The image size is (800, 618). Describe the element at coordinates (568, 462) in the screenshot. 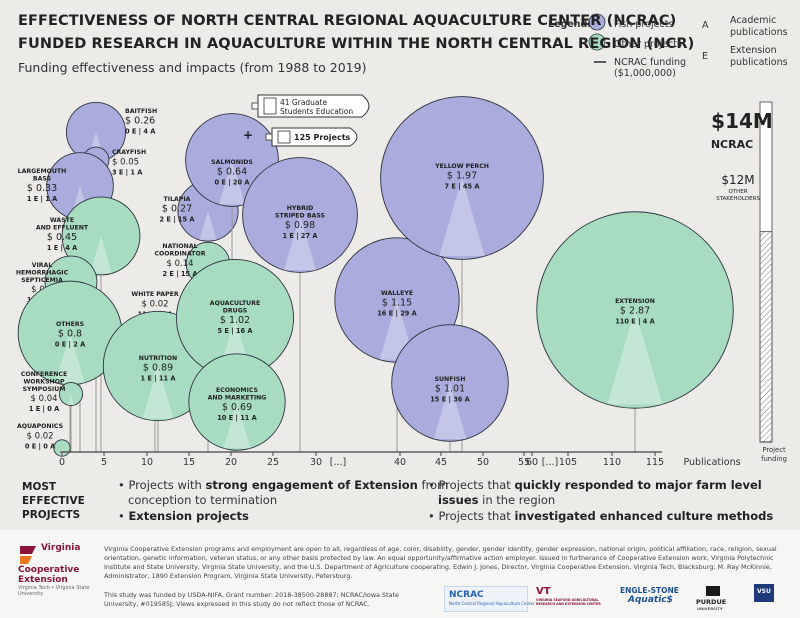

I see `x-tick-label-14: 105` at that location.